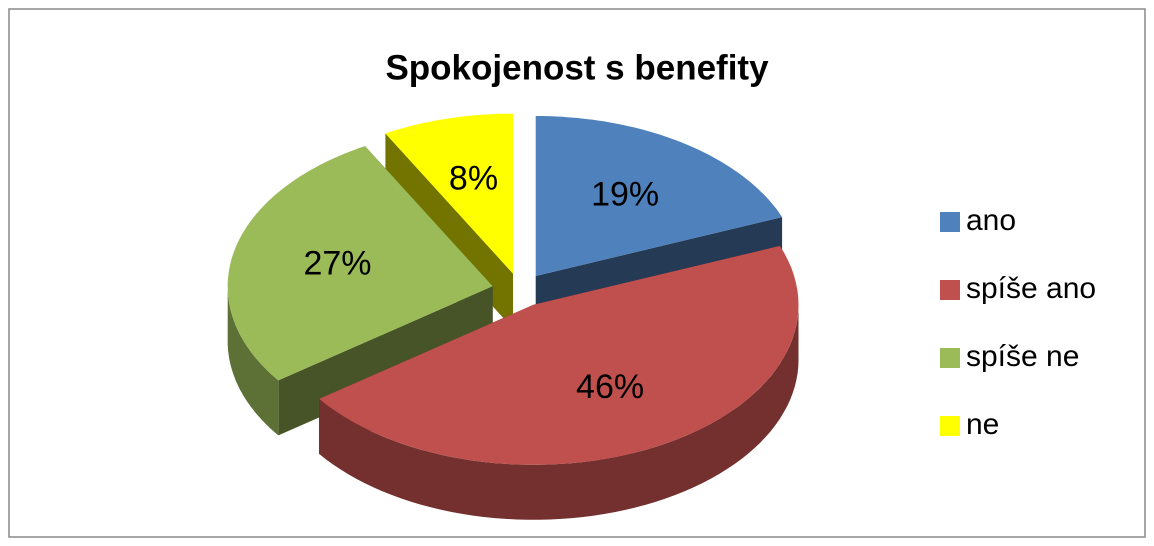  What do you see at coordinates (625, 195) in the screenshot?
I see `data-label: 19%` at bounding box center [625, 195].